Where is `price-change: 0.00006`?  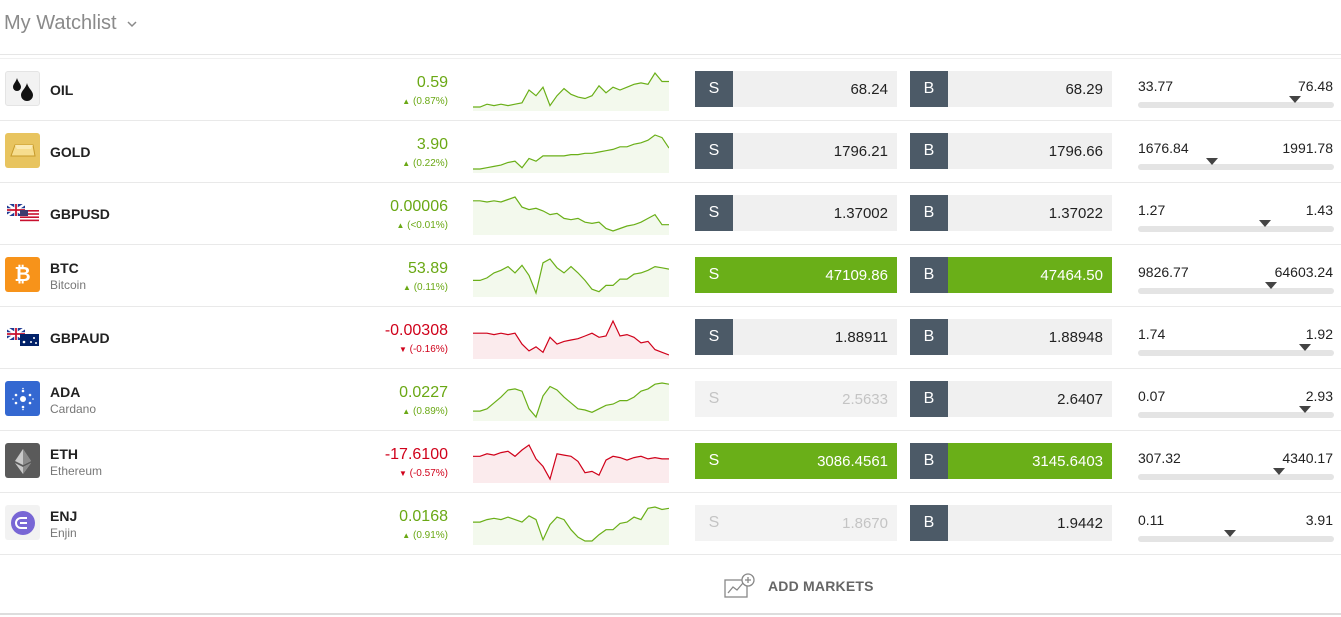 price-change: 0.00006 is located at coordinates (419, 206).